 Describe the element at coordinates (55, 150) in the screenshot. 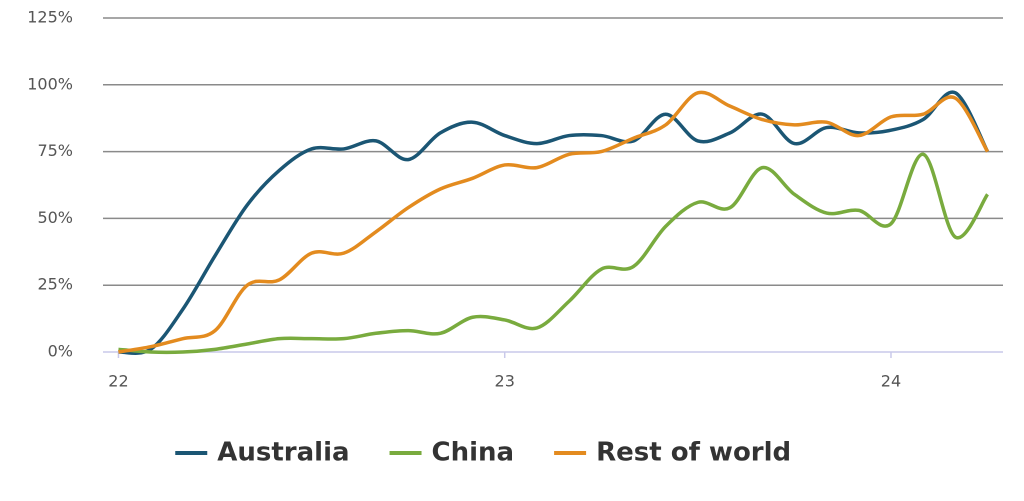

I see `y-tick-label: 75%` at that location.